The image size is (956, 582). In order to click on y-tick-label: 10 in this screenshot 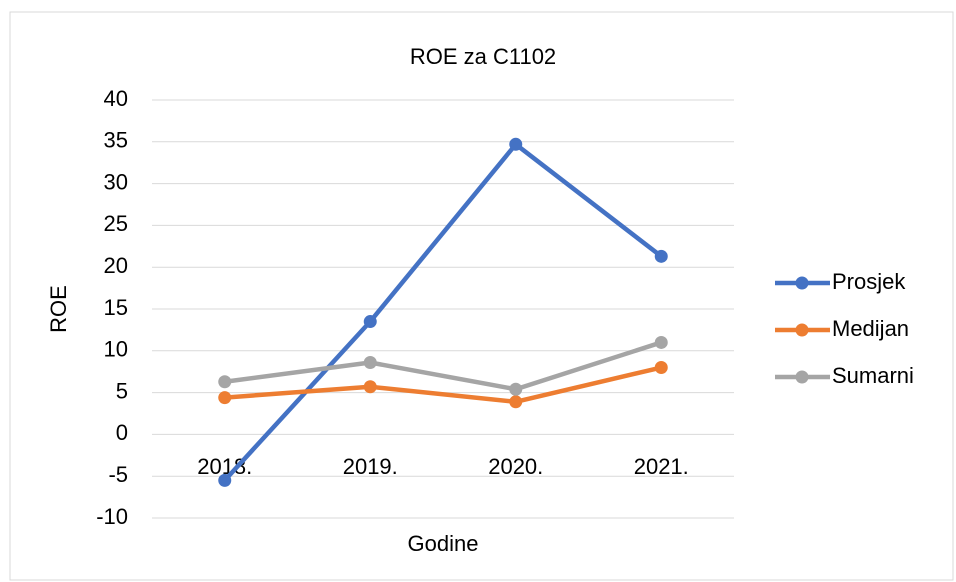, I will do `click(116, 349)`.